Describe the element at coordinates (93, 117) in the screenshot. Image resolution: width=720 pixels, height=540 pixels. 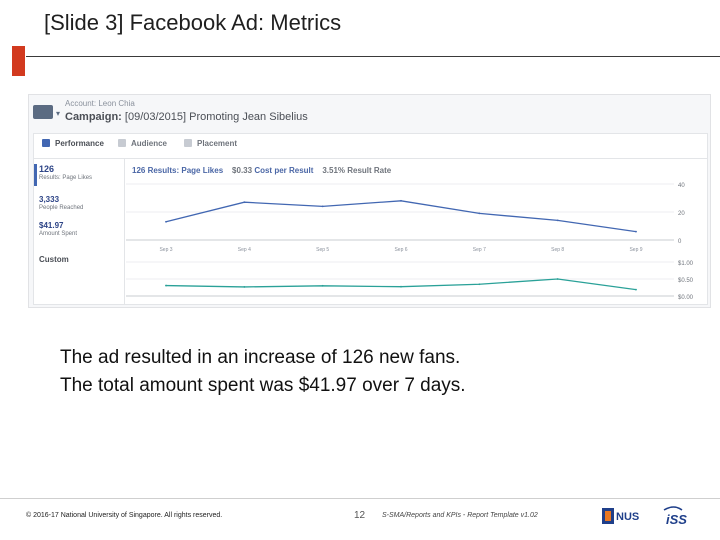
I see `campaign-prefix: Campaign:` at that location.